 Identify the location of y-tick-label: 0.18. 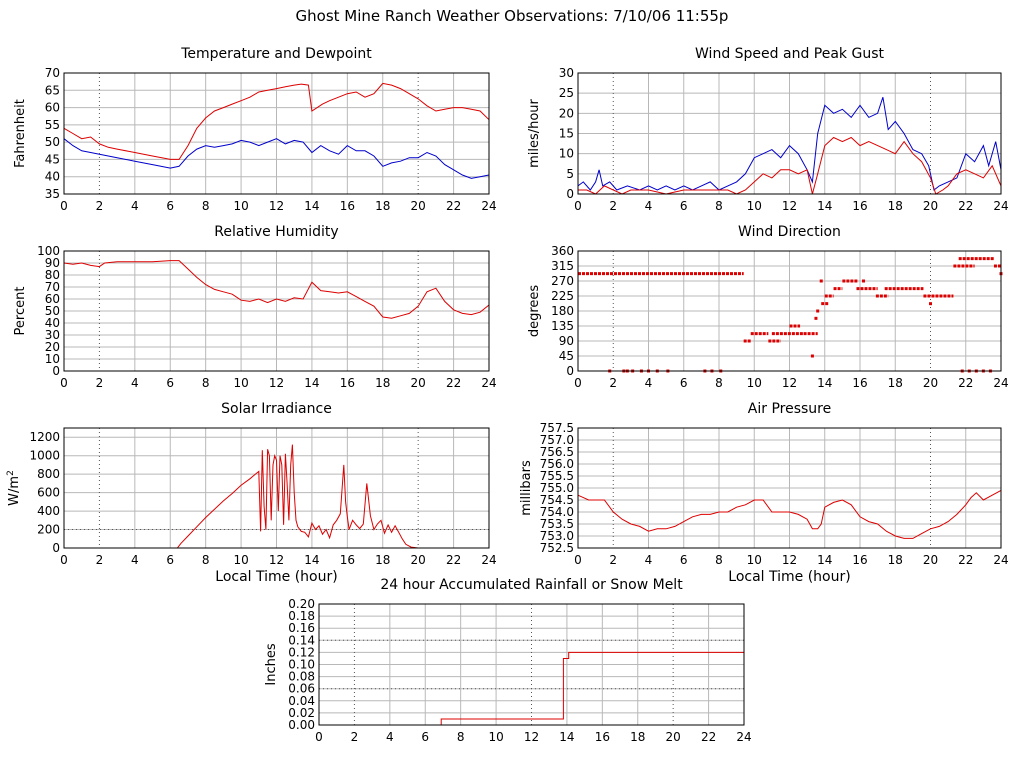
(301, 616).